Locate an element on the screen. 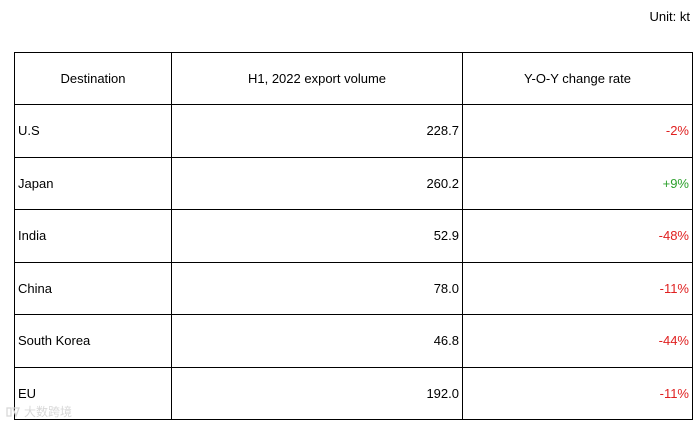  destination-cell: South Korea is located at coordinates (93, 341).